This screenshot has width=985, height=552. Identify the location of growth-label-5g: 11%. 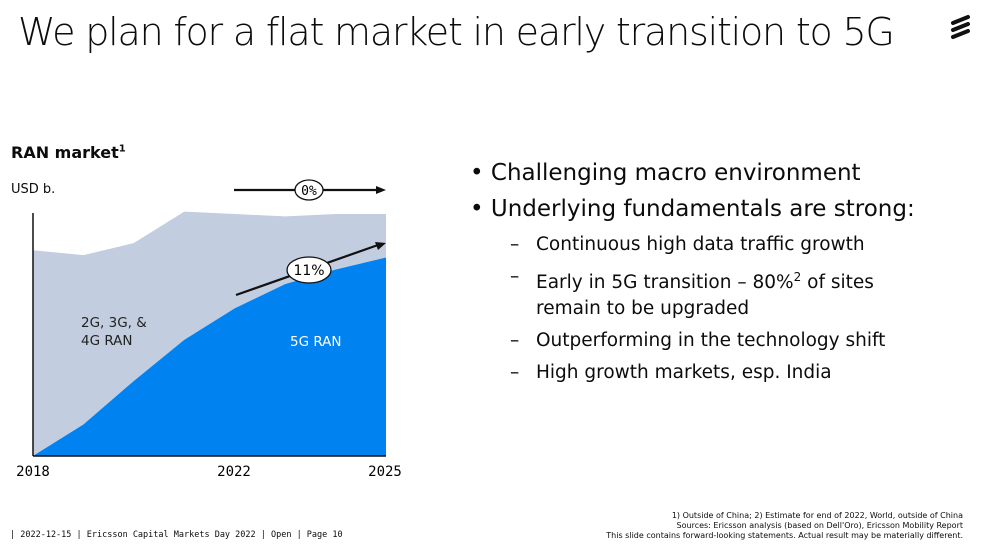
(308, 271).